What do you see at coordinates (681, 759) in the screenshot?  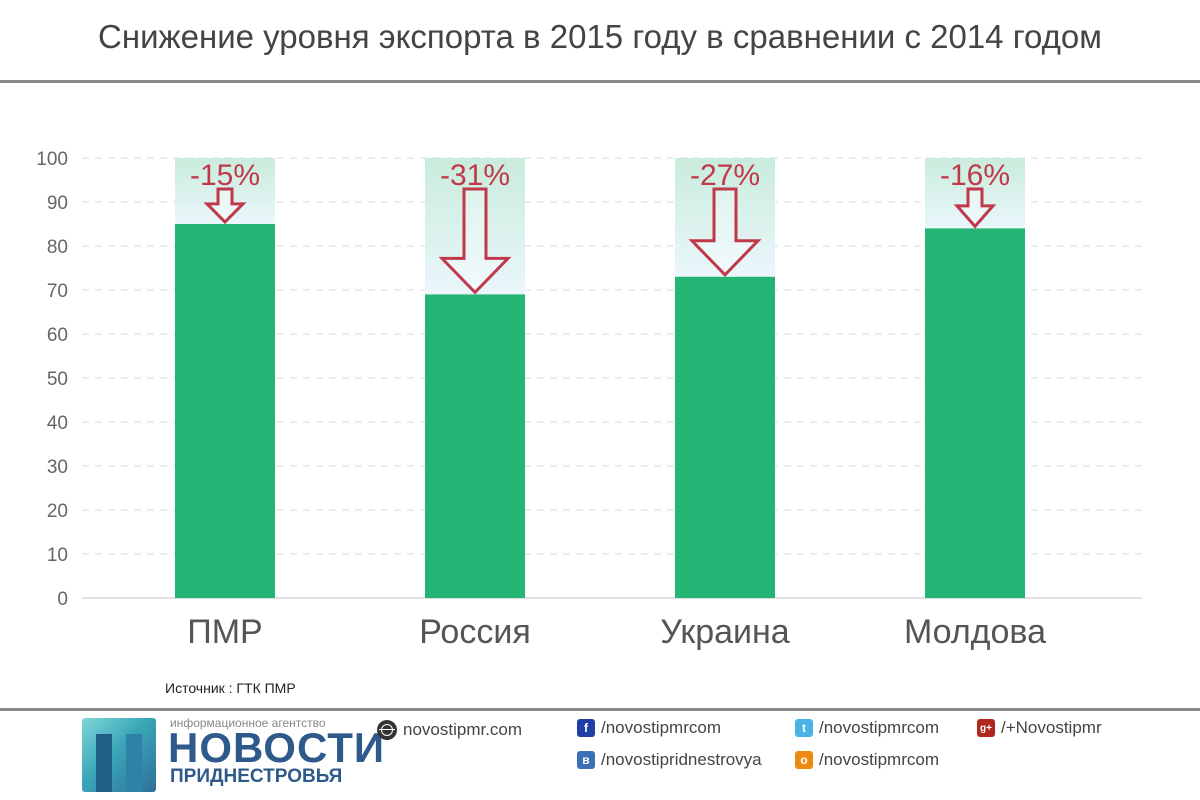 I see `vk-link-text: /novostipridnestrovya` at bounding box center [681, 759].